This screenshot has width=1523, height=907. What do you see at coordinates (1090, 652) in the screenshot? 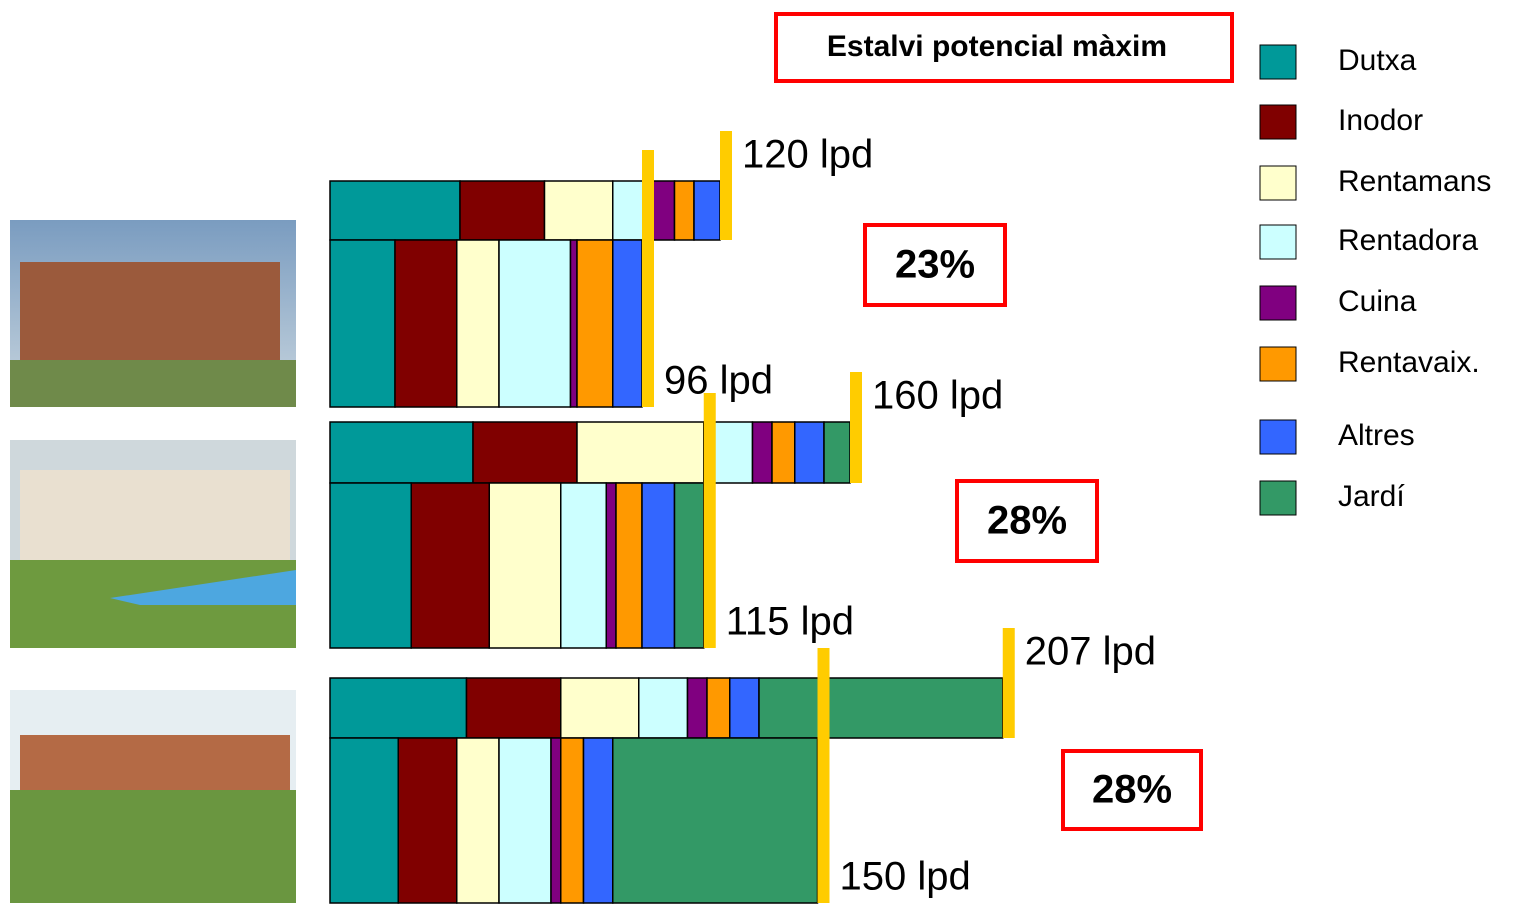
I see `total-label: 207 lpd` at bounding box center [1090, 652].